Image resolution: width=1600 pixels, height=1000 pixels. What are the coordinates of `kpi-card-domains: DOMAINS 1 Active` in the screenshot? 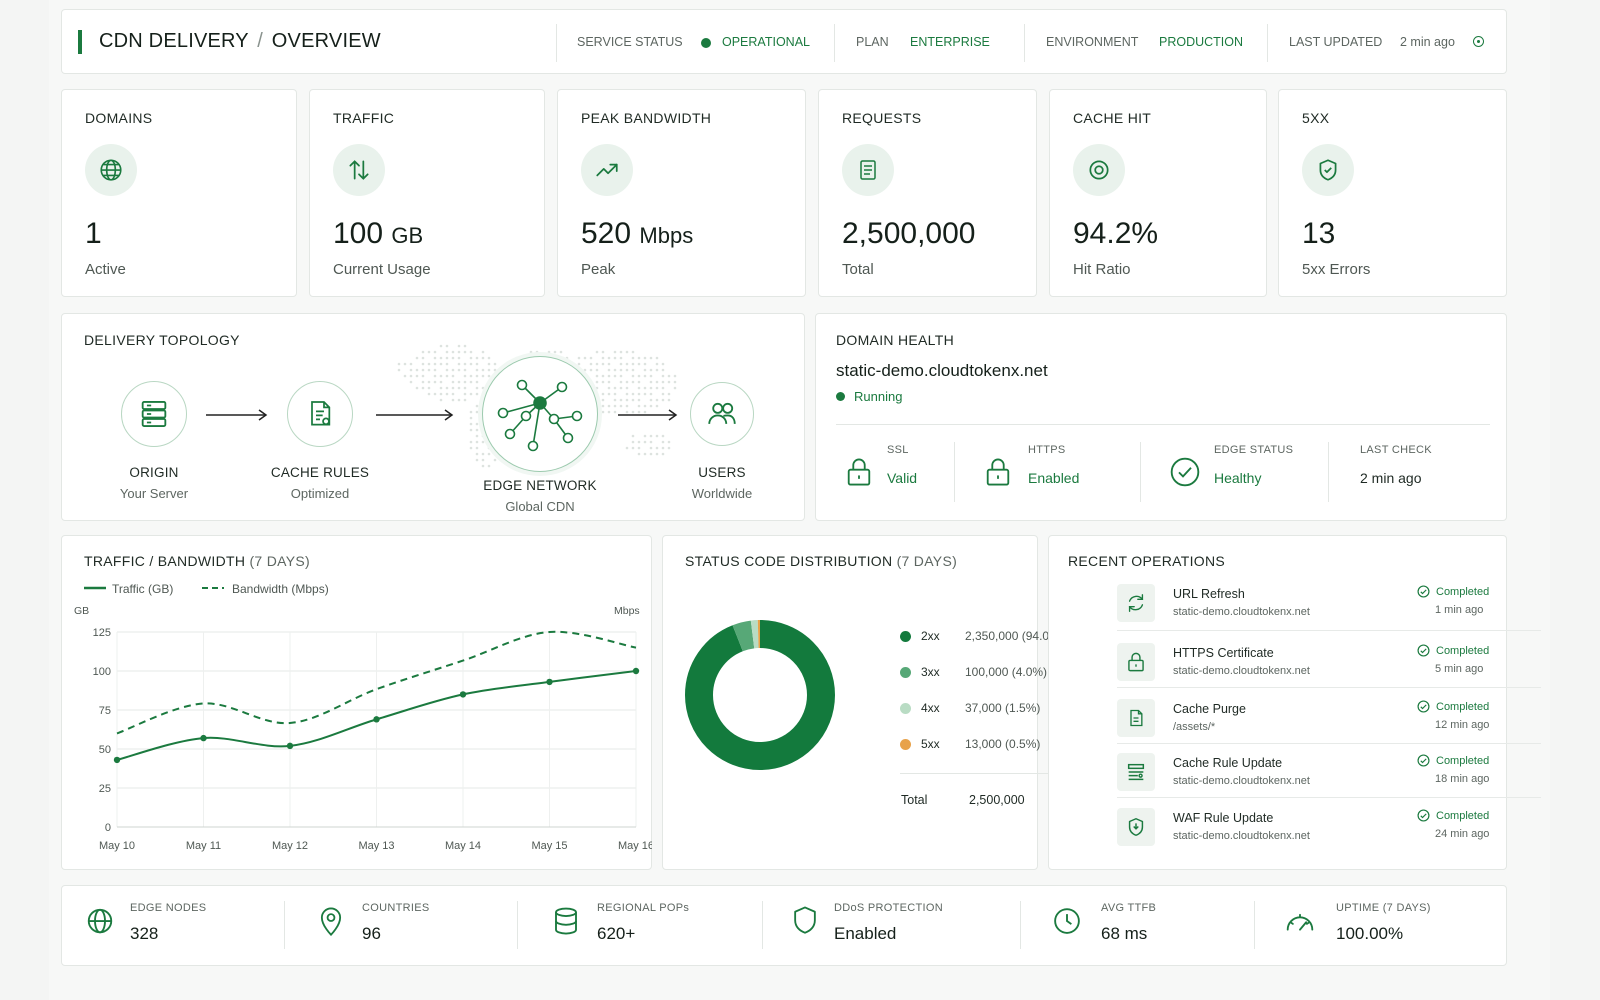 It's located at (179, 193).